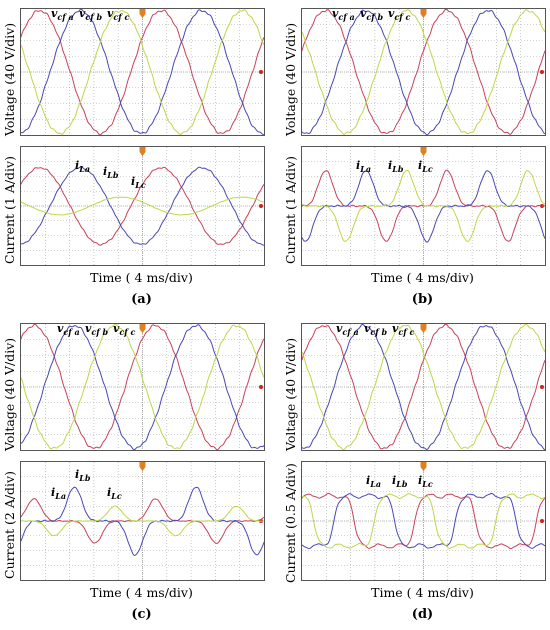  Describe the element at coordinates (141, 614) in the screenshot. I see `panel-letter: (c)` at that location.